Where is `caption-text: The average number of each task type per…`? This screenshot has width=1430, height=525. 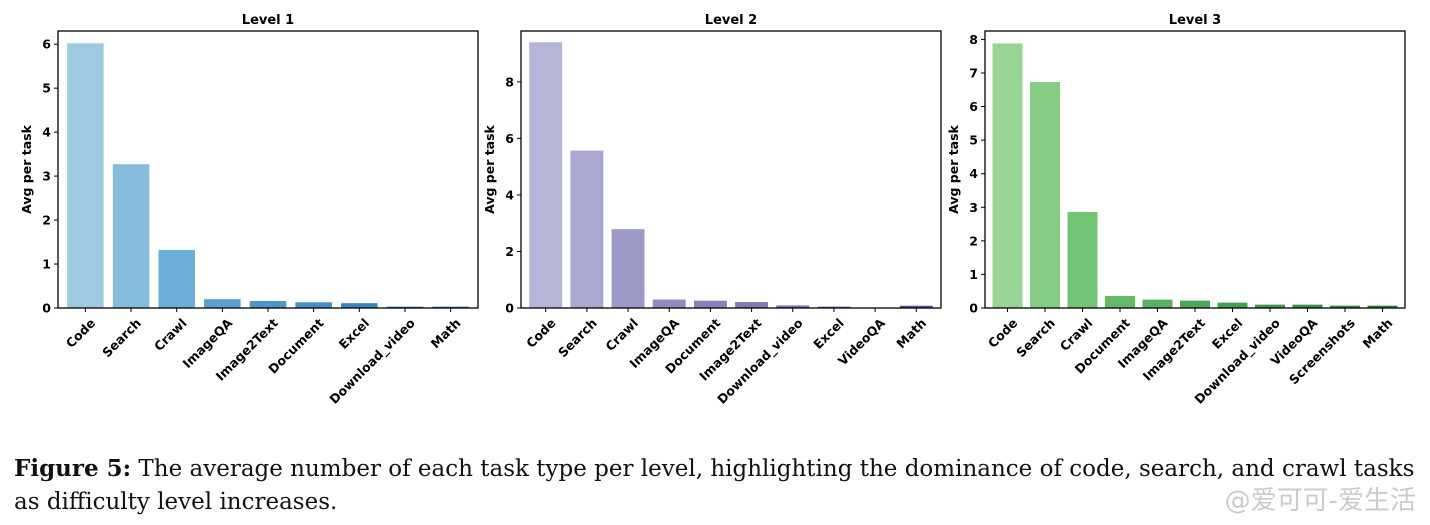 caption-text: The average number of each task type per… is located at coordinates (714, 485).